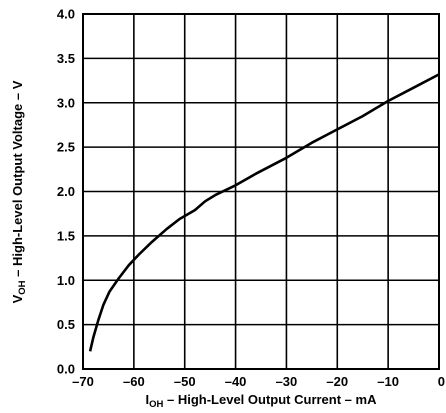 The image size is (446, 413). I want to click on y-tick-labels: 0.0 0.5 1.0 1.5 2.0 2.5 3.0 3.5 4.0, so click(66, 192).